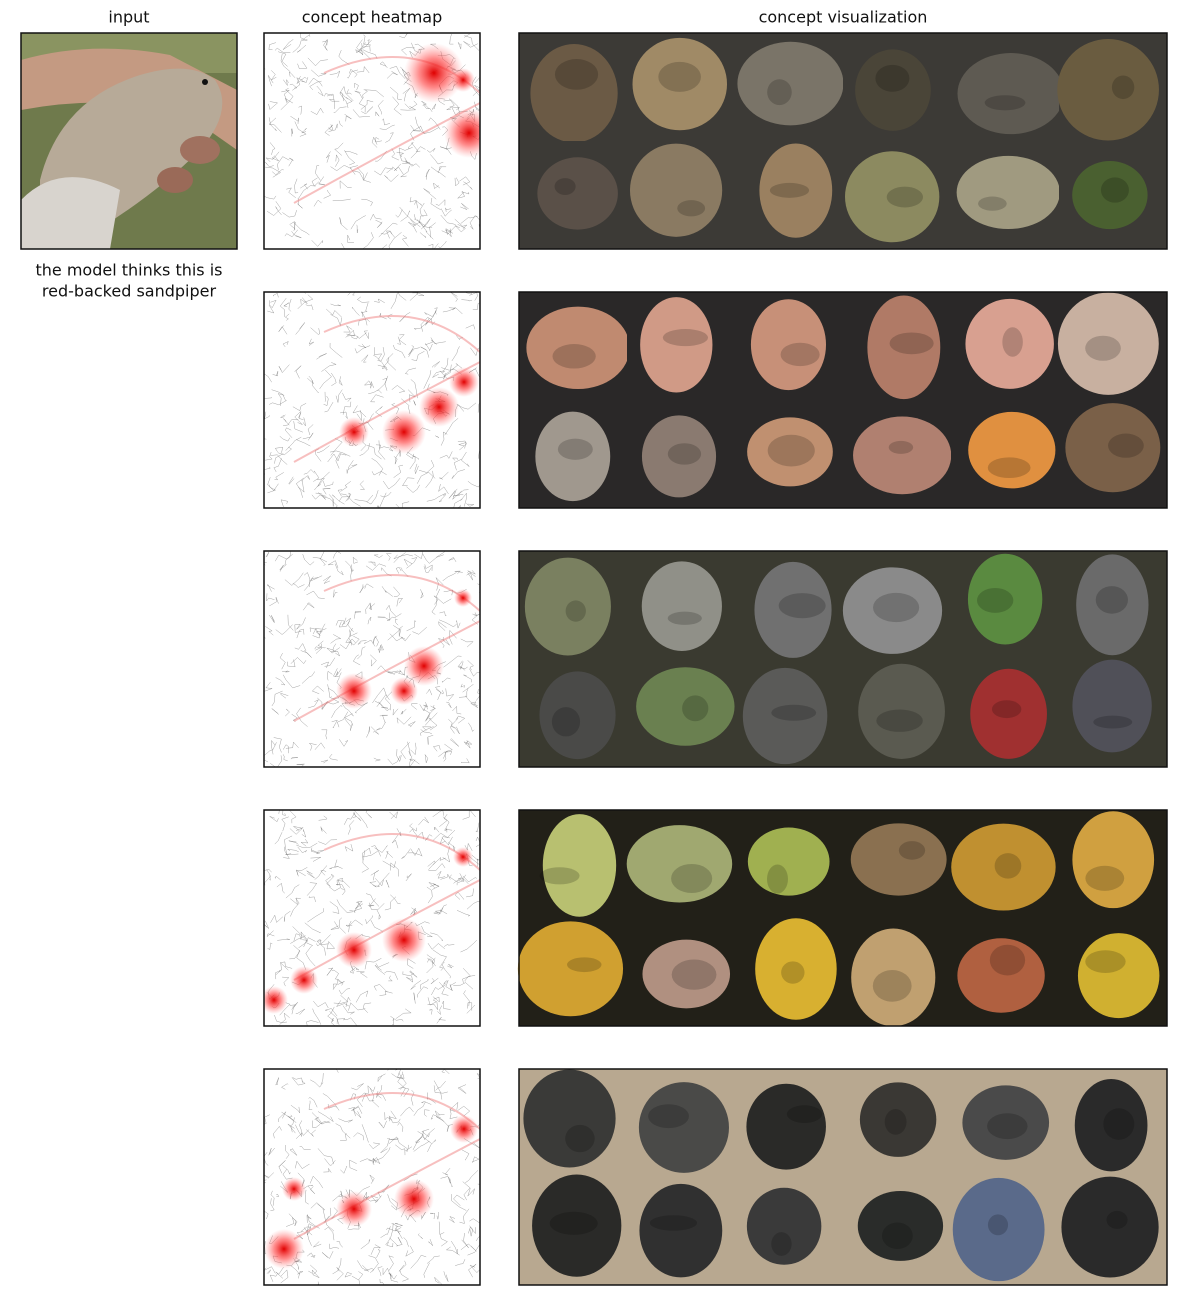 The height and width of the screenshot is (1304, 1200). What do you see at coordinates (129, 291) in the screenshot?
I see `caption-line: red-backed sandpiper` at bounding box center [129, 291].